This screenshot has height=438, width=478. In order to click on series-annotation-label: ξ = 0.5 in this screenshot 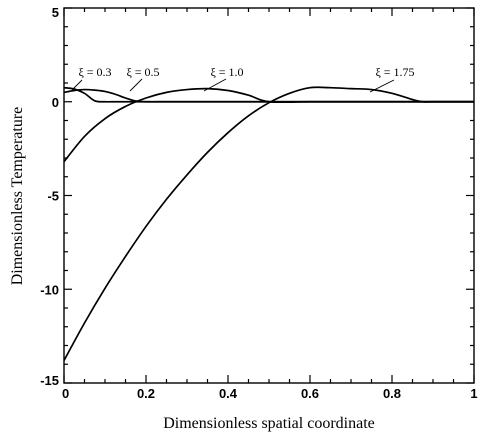, I will do `click(142, 72)`.